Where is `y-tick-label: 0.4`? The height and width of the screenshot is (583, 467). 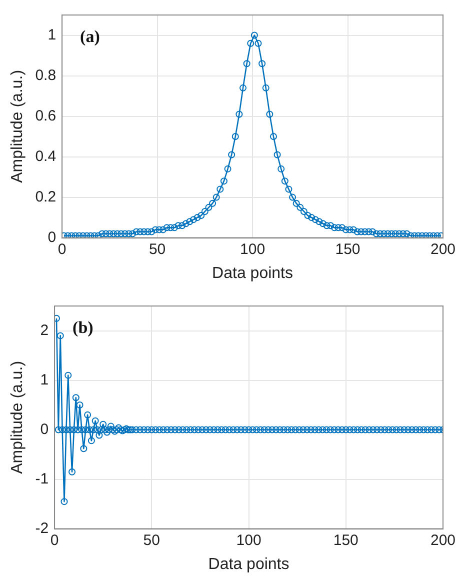
y-tick-label: 0.4 is located at coordinates (45, 156).